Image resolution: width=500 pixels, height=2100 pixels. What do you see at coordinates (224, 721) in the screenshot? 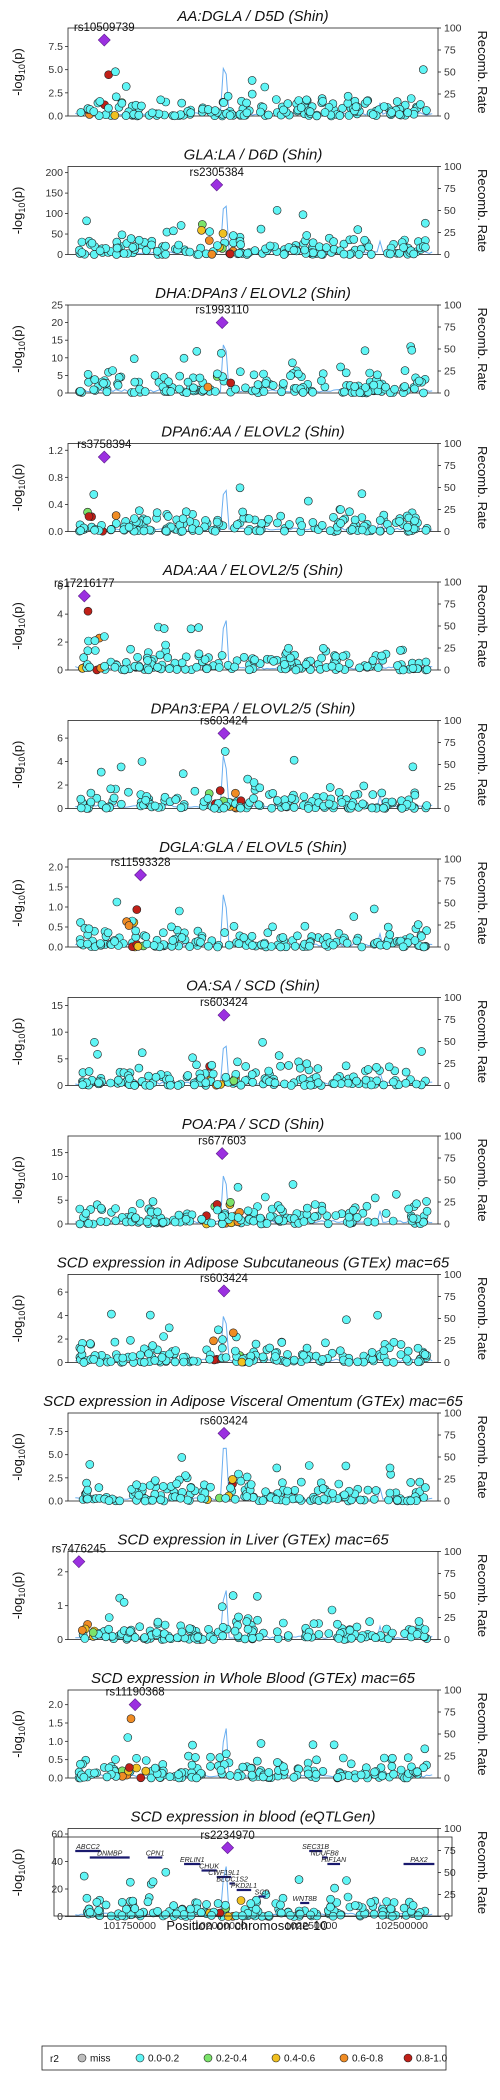
I see `lead-snp-label: rs603424` at bounding box center [224, 721].